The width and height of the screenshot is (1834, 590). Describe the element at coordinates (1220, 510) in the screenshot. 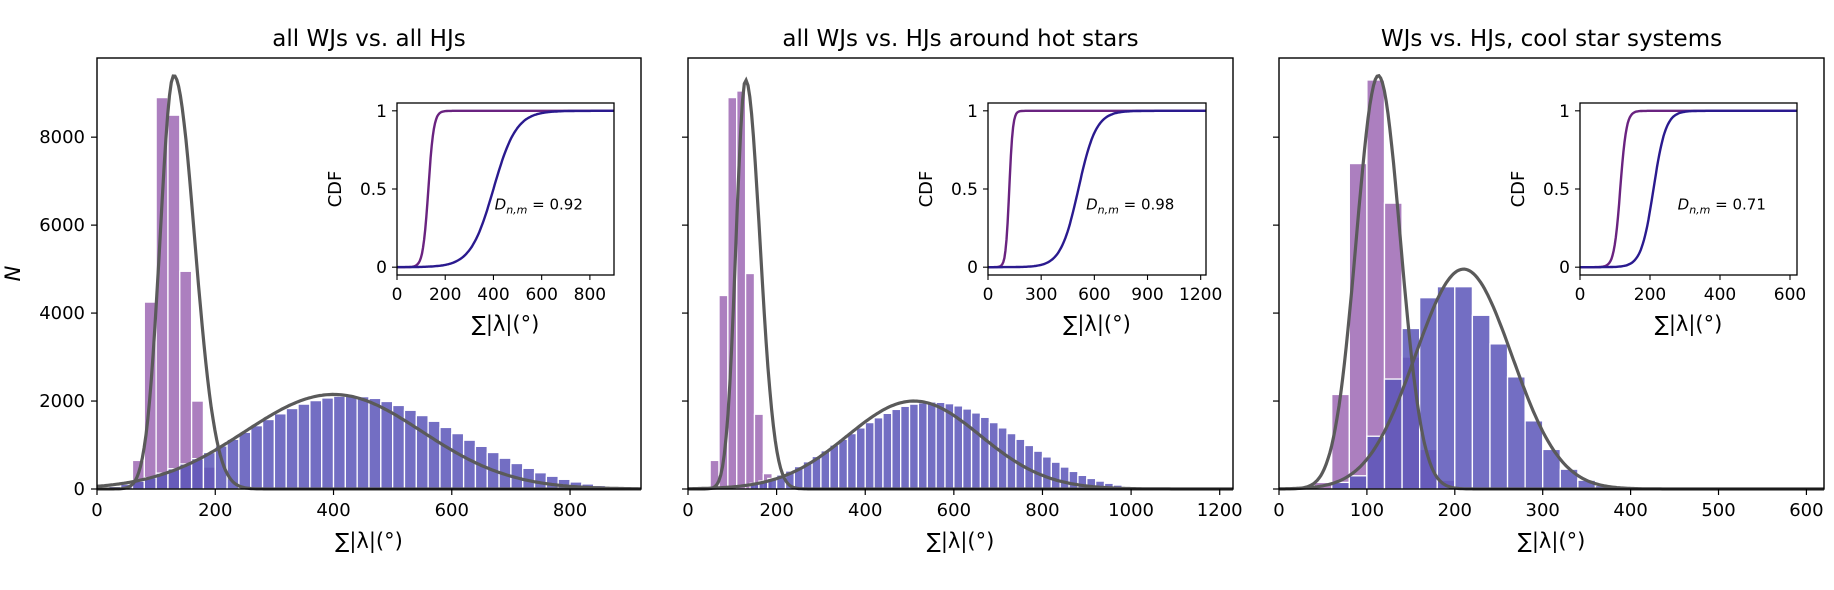

I see `x-tick-label: 1200` at that location.